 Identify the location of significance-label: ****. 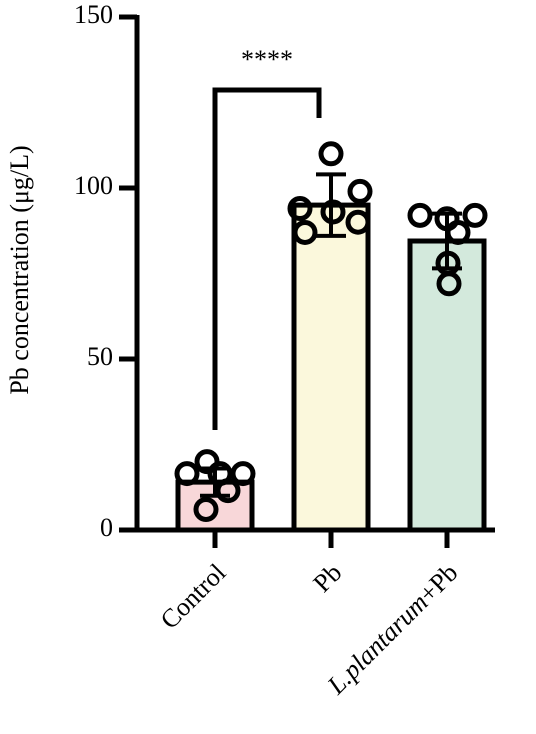
(267, 59).